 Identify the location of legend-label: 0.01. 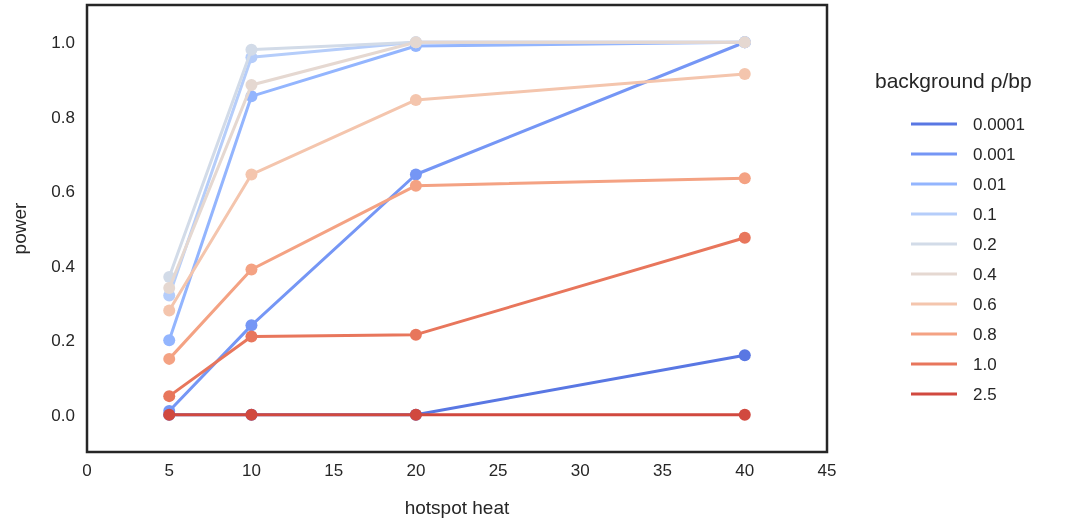
(990, 184).